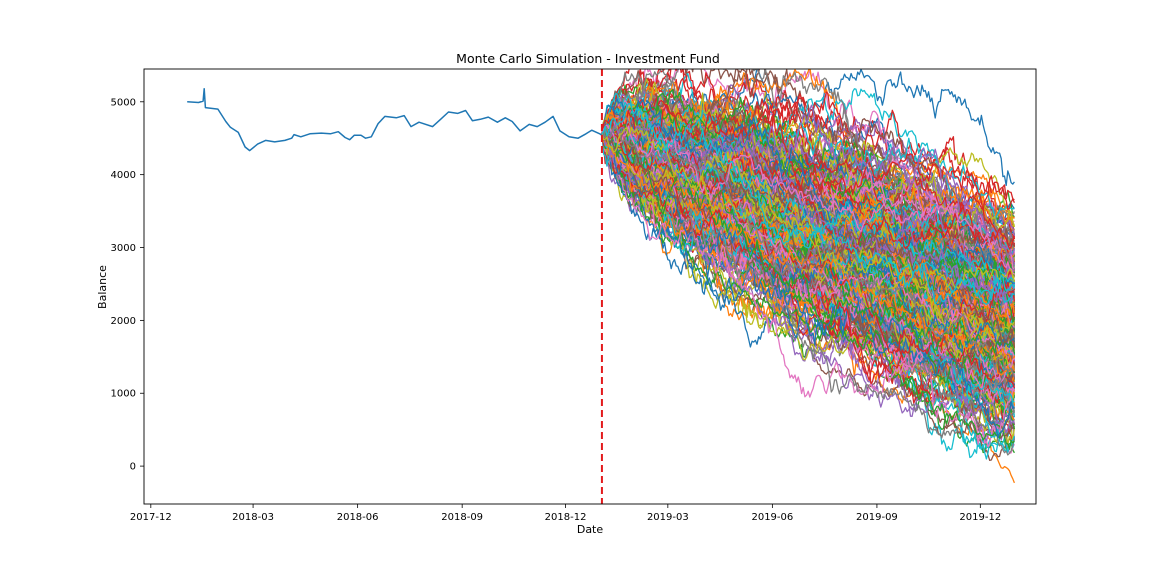  I want to click on y-axis: 0 1000 2000 3000 4000 5000, so click(127, 285).